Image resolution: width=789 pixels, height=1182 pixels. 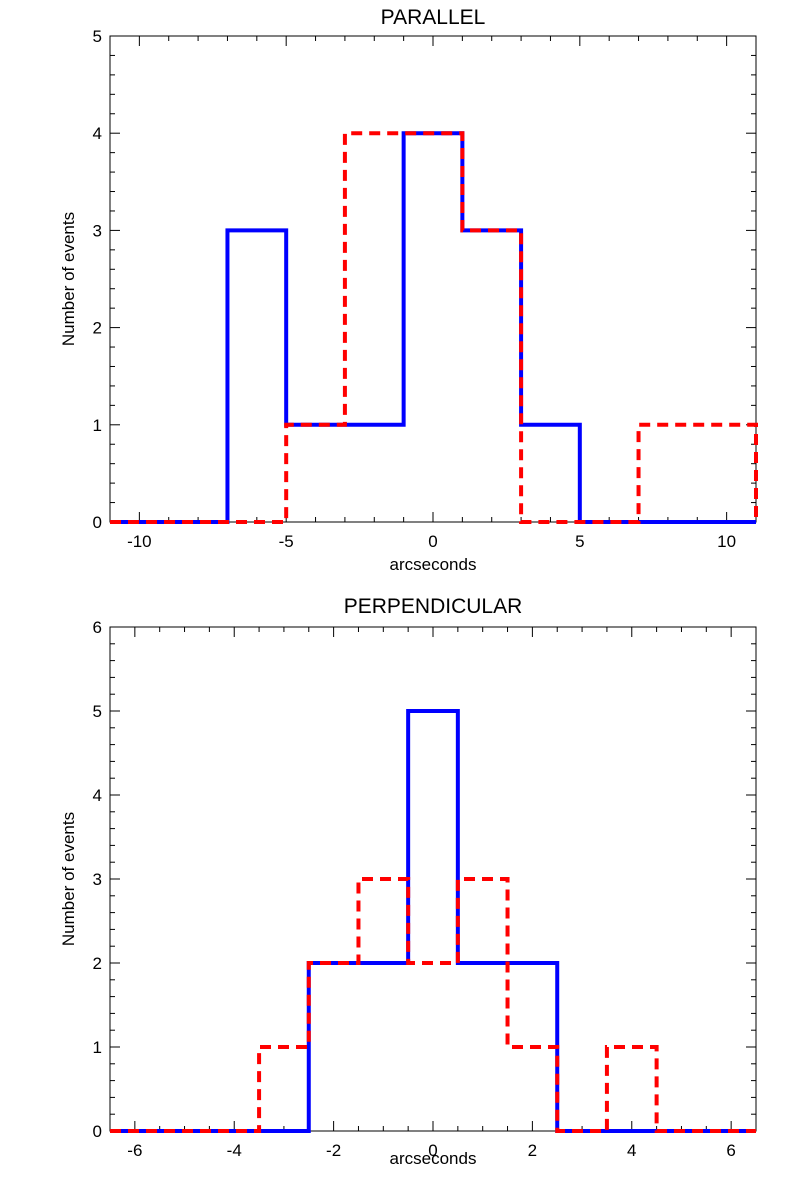 What do you see at coordinates (631, 1150) in the screenshot?
I see `x-tick-label: 4` at bounding box center [631, 1150].